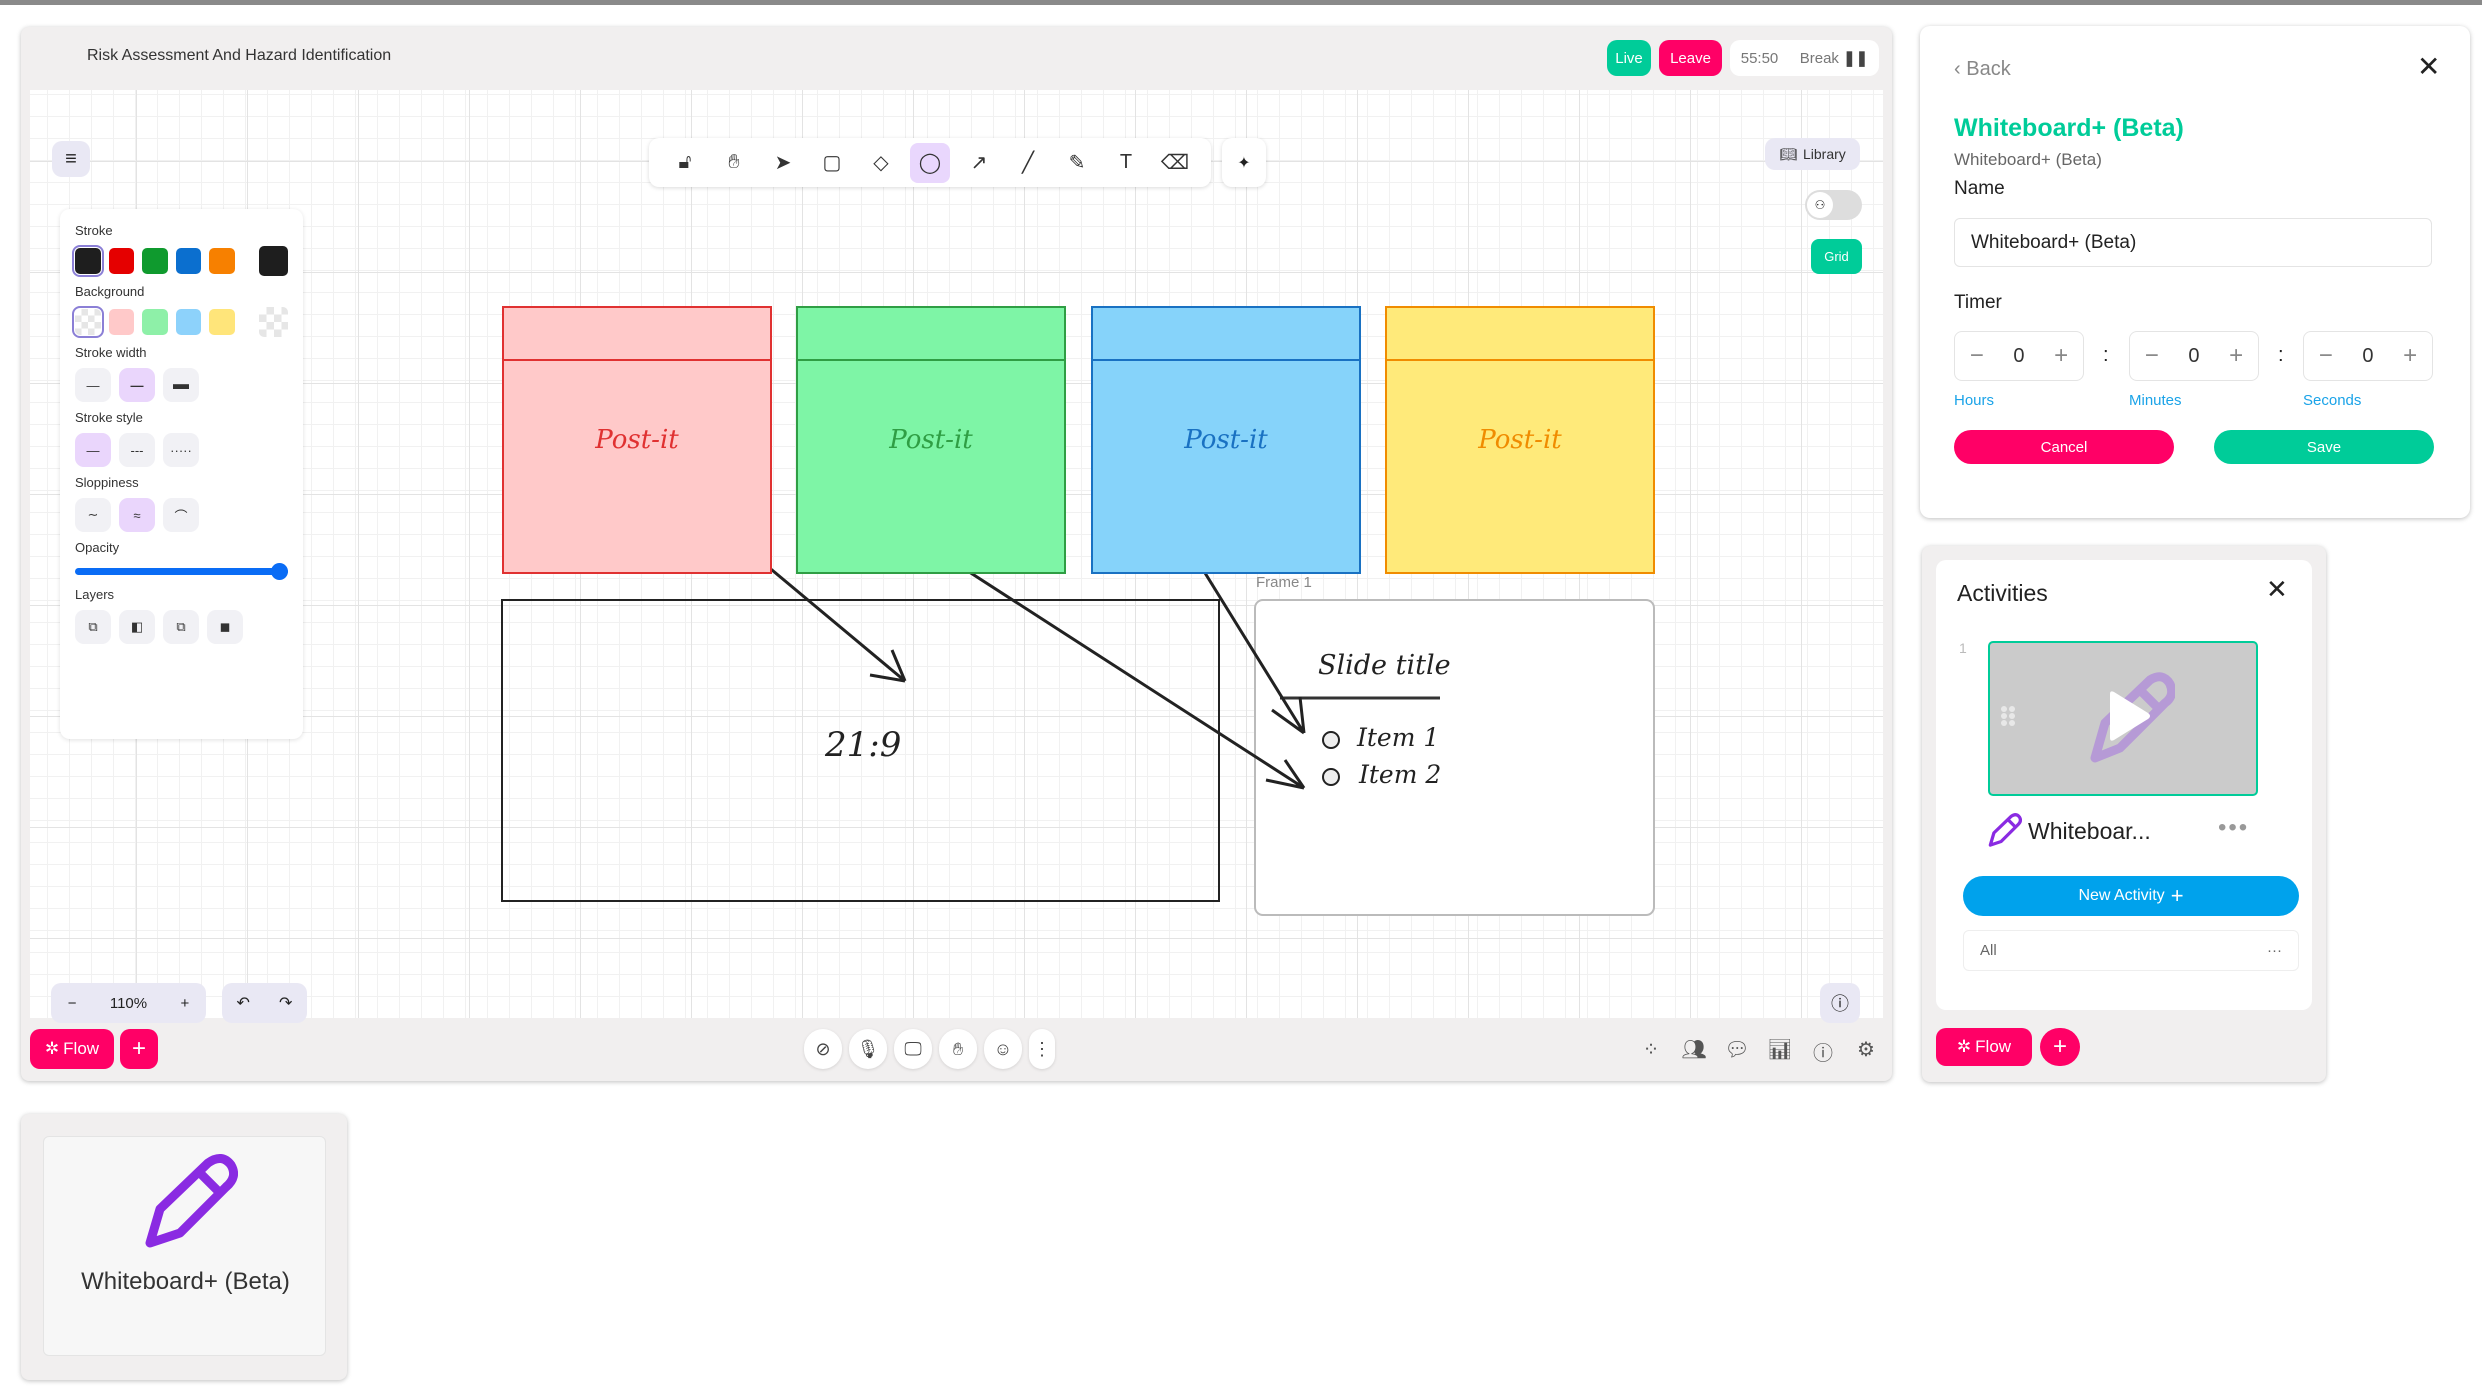  I want to click on arrow-icon: ↗, so click(979, 163).